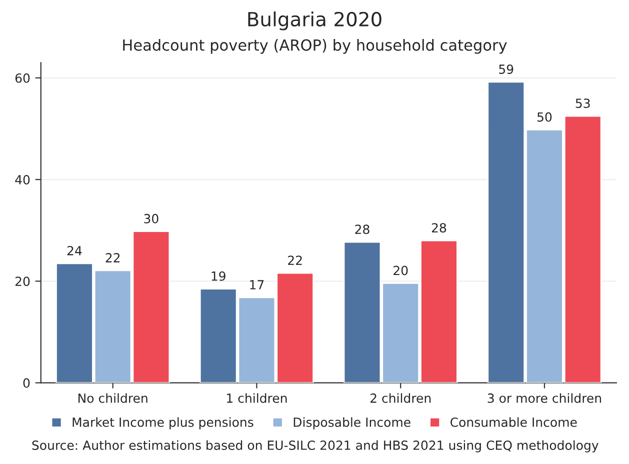 Image resolution: width=629 pixels, height=464 pixels. What do you see at coordinates (544, 117) in the screenshot?
I see `data-label: 50` at bounding box center [544, 117].